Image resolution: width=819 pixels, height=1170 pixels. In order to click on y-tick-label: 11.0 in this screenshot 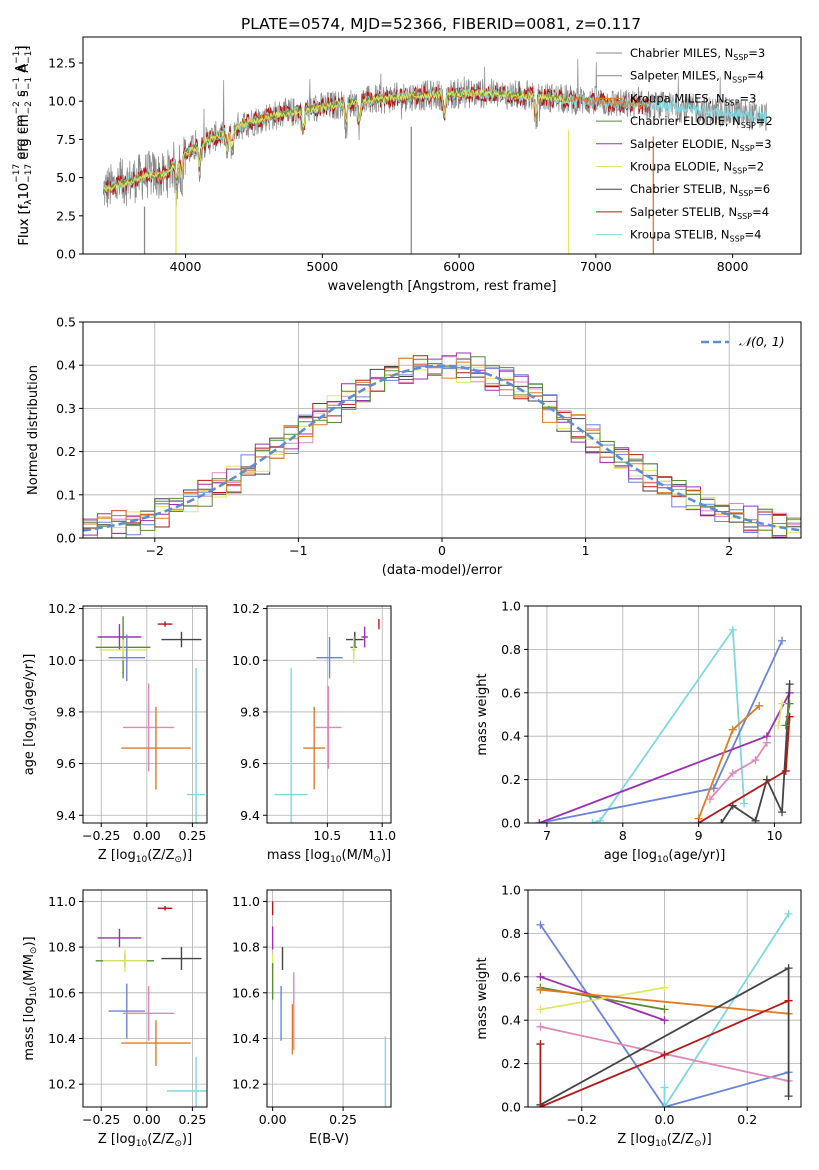, I will do `click(62, 901)`.